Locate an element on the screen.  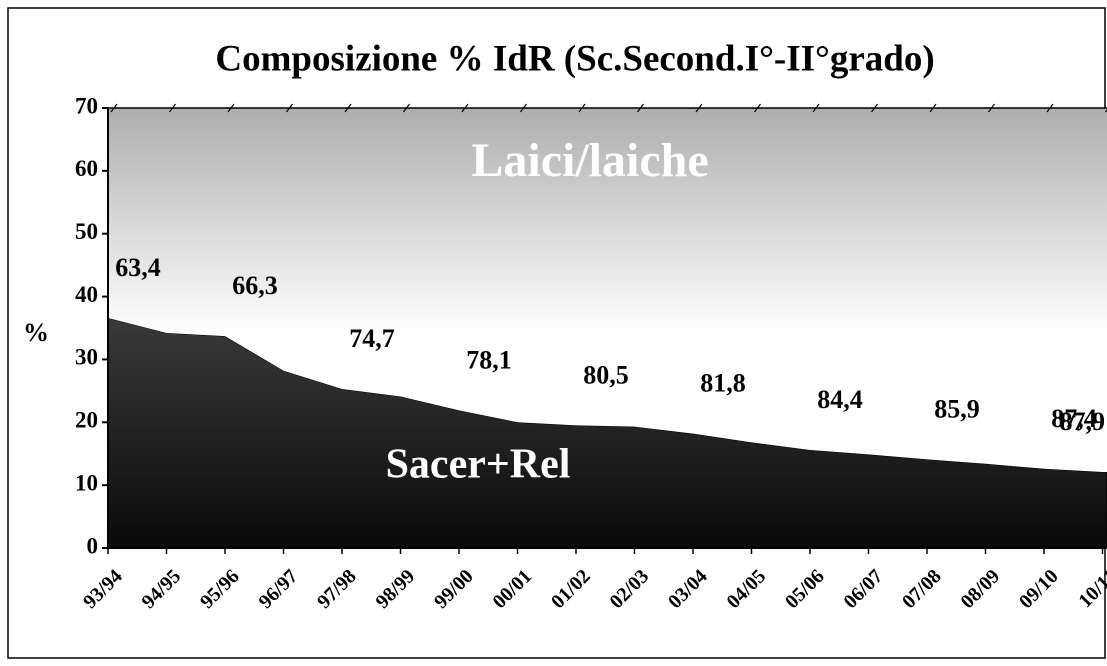
data-label: 80,5 is located at coordinates (606, 374).